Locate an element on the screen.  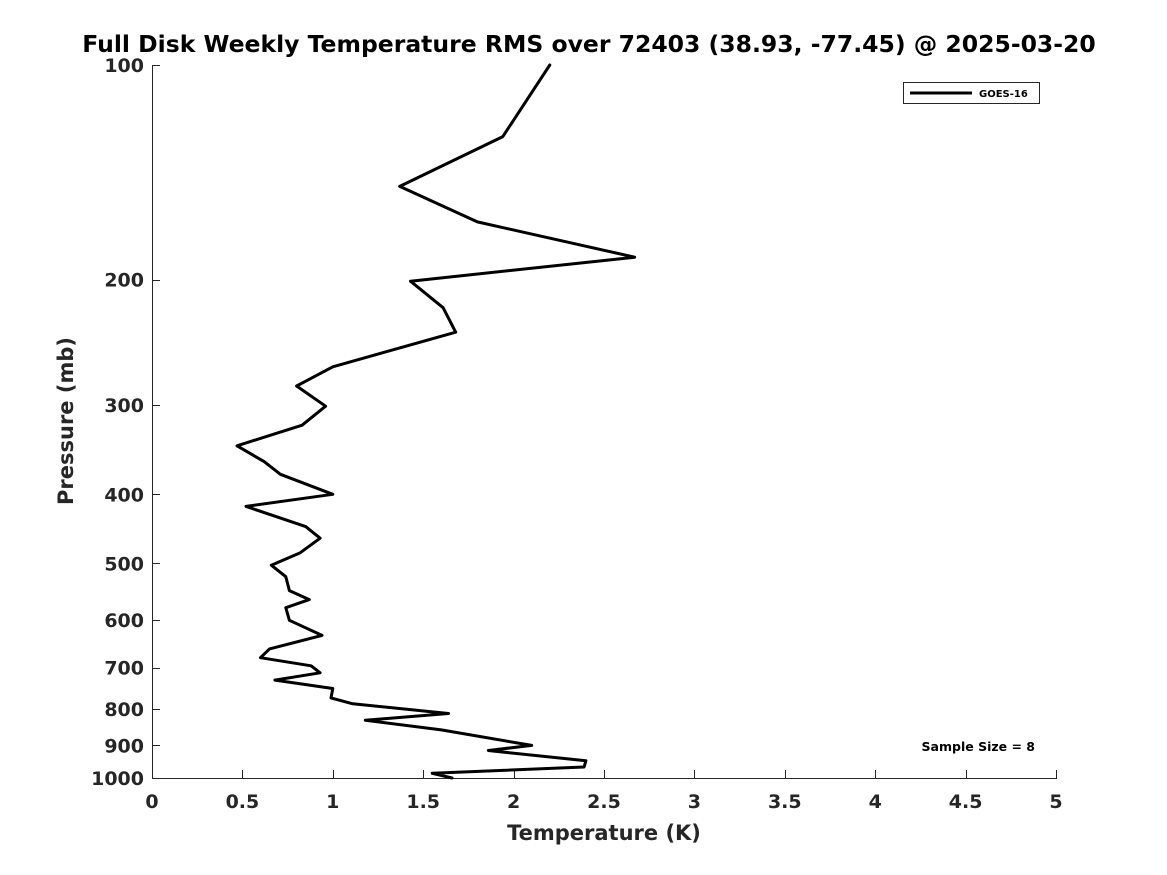
x-tick-label: 1.5 is located at coordinates (423, 802).